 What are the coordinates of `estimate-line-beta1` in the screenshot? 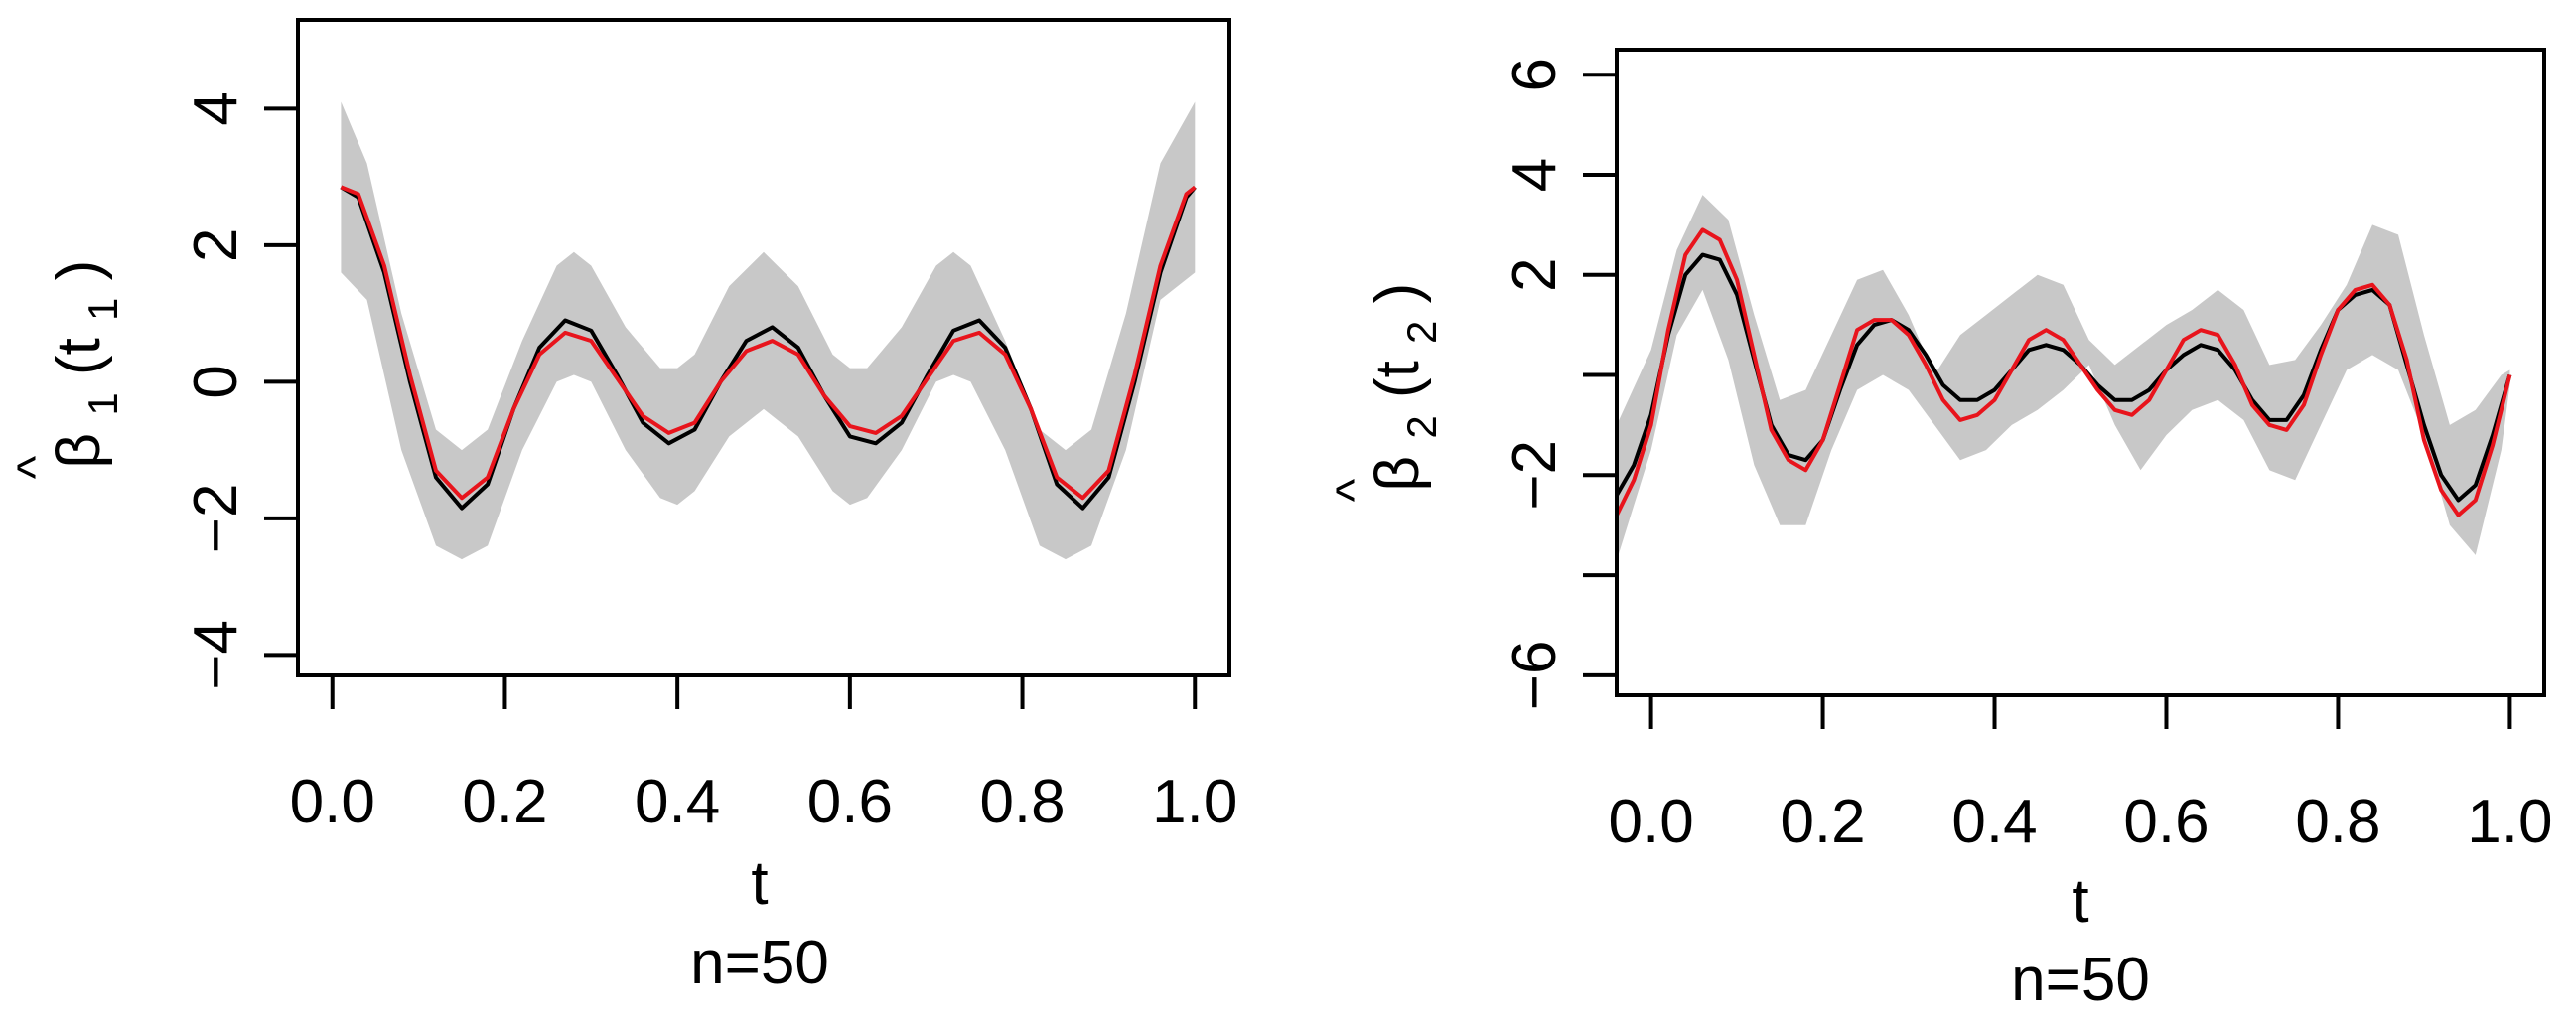 It's located at (769, 348).